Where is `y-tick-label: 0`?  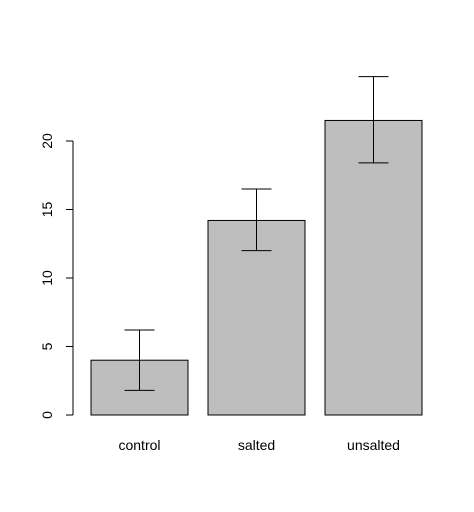
y-tick-label: 0 is located at coordinates (47, 415).